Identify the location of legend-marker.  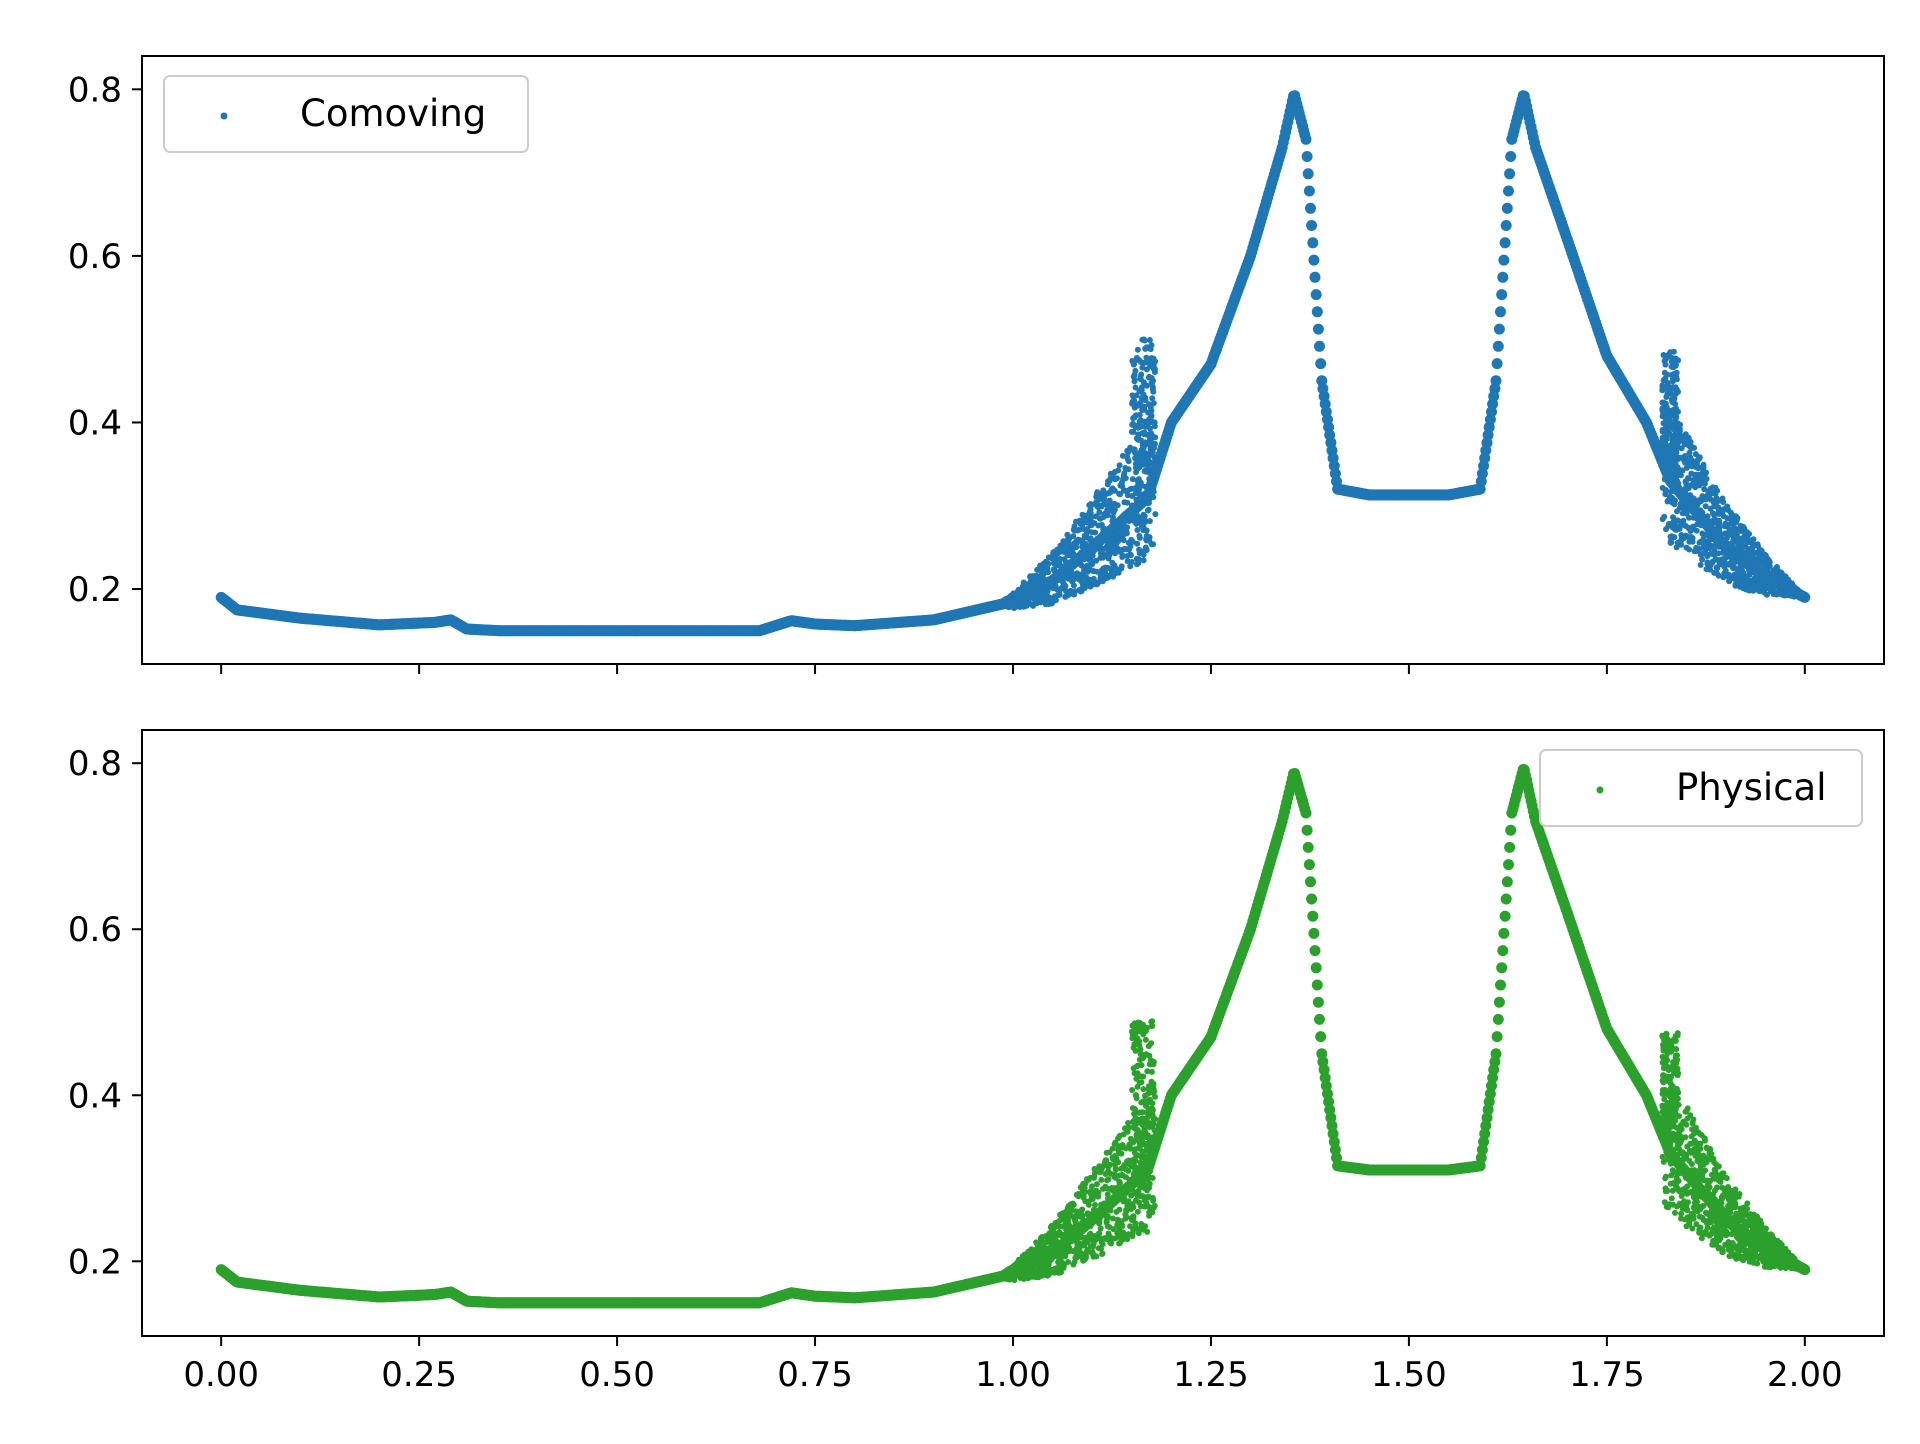
(224, 116).